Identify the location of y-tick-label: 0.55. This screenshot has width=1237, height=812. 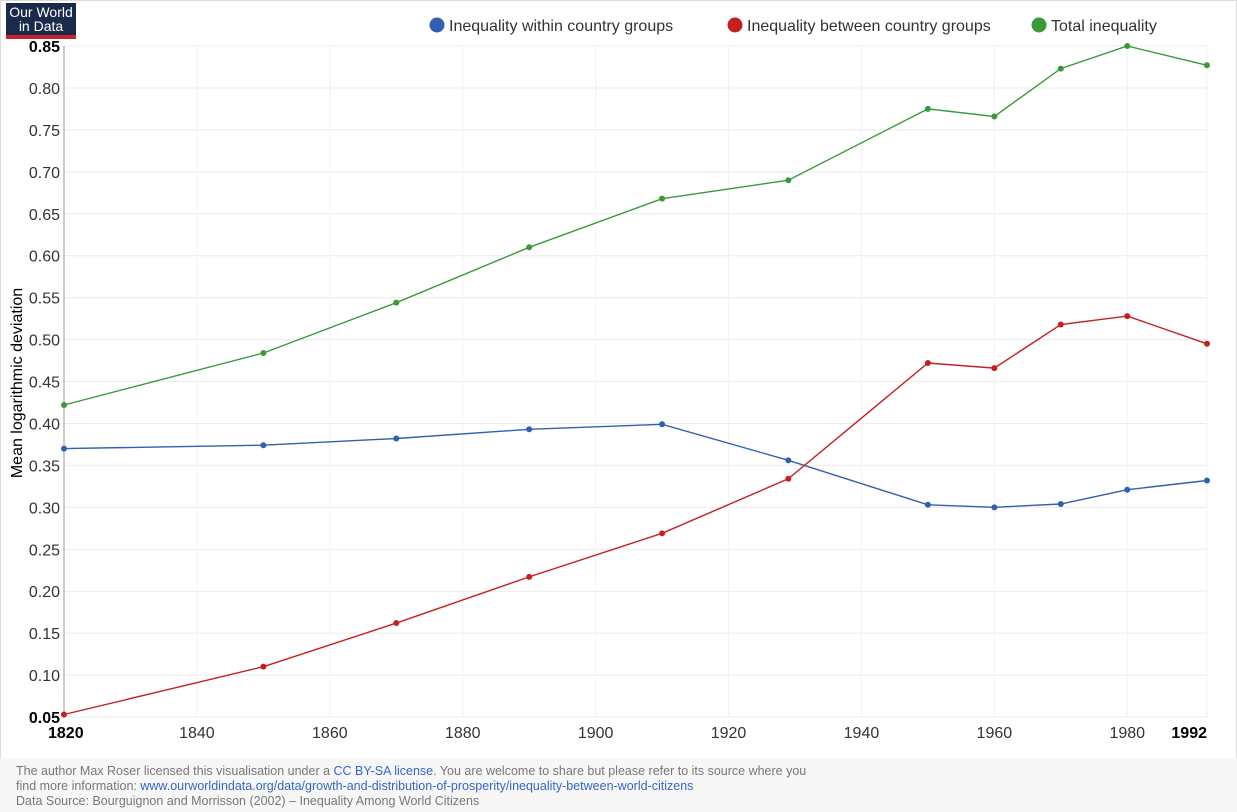
(44, 299).